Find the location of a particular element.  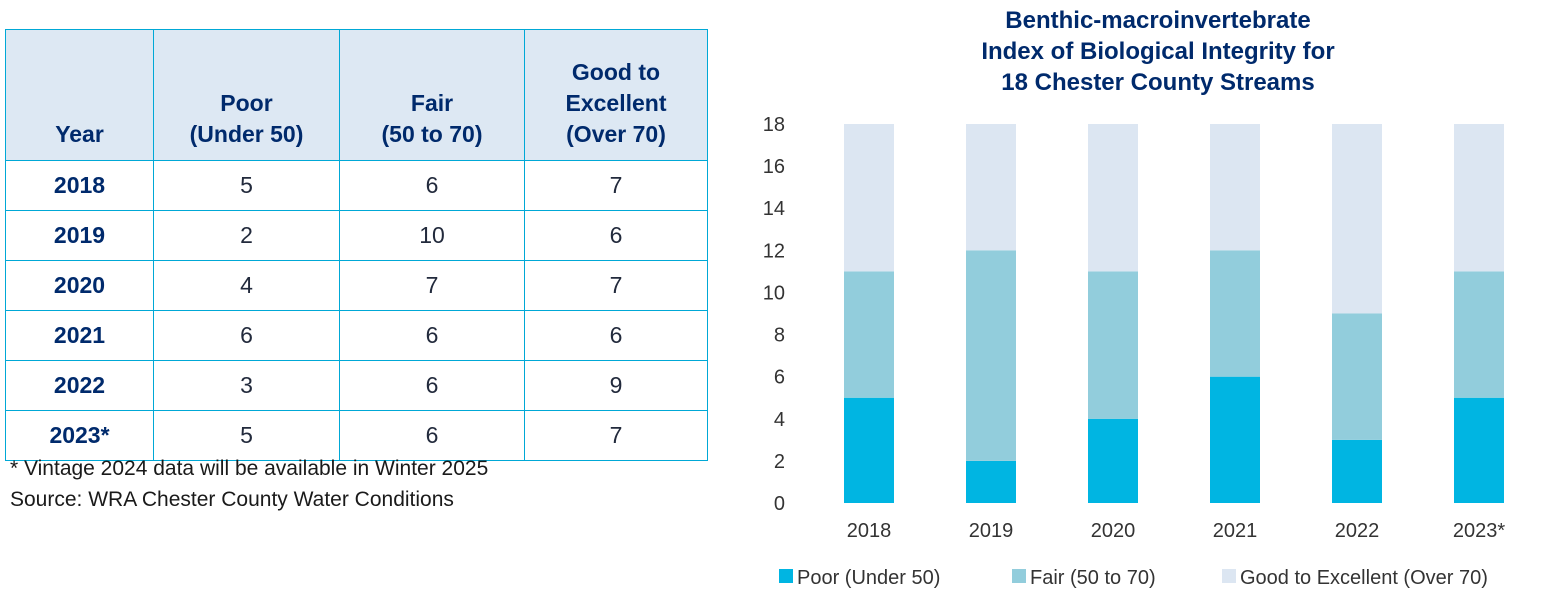

cell-year: 2023* is located at coordinates (79, 435).